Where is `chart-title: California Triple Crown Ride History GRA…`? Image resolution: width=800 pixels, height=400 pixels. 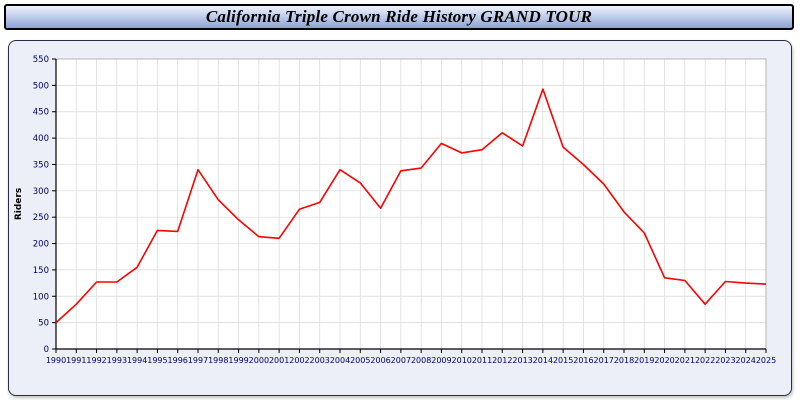 chart-title: California Triple Crown Ride History GRA… is located at coordinates (399, 16).